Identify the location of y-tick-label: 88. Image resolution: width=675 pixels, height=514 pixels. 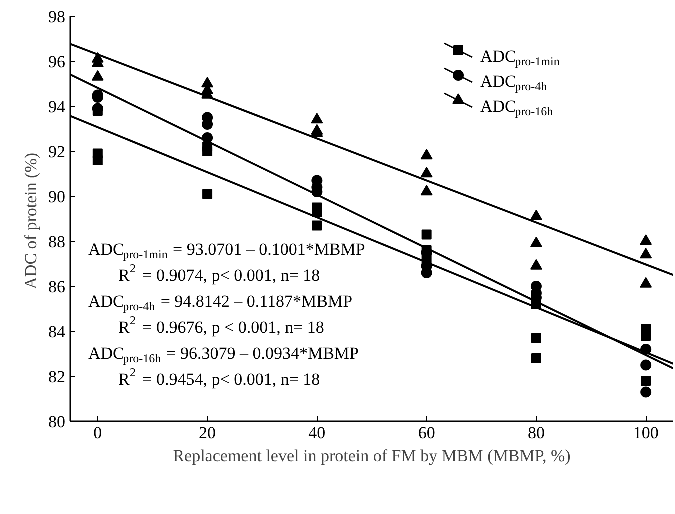
(57, 242).